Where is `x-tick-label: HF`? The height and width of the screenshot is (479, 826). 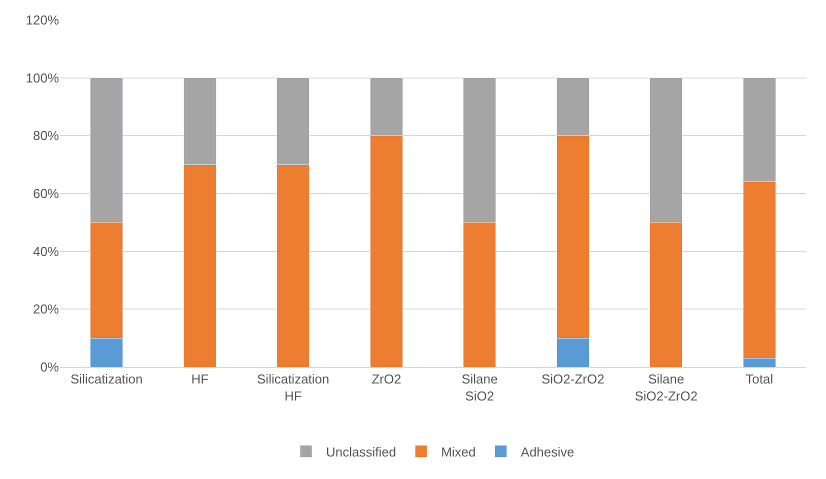 x-tick-label: HF is located at coordinates (200, 379).